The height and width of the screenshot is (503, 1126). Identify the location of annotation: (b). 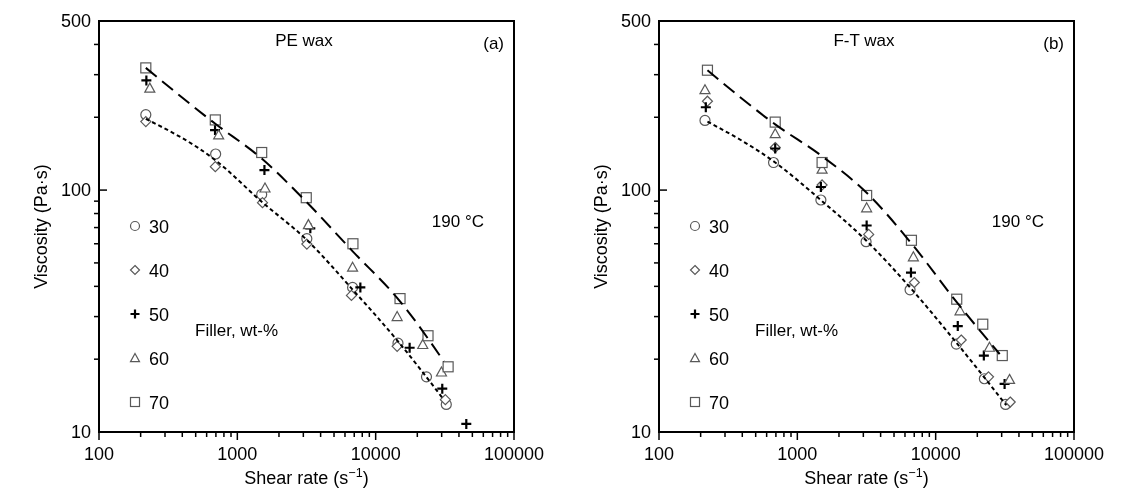
(1053, 43).